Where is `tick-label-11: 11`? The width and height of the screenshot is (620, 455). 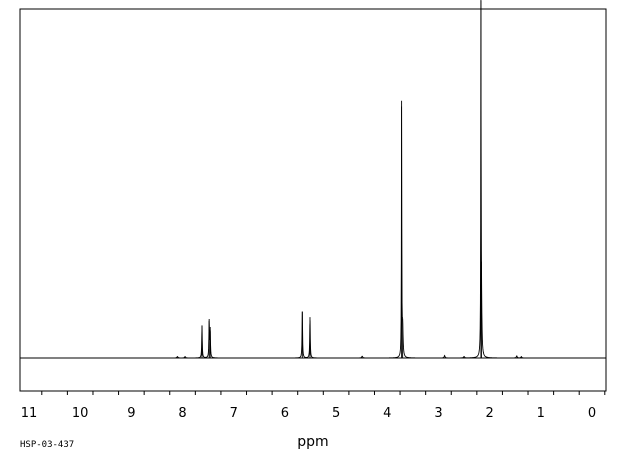
tick-label-11: 11 is located at coordinates (29, 413).